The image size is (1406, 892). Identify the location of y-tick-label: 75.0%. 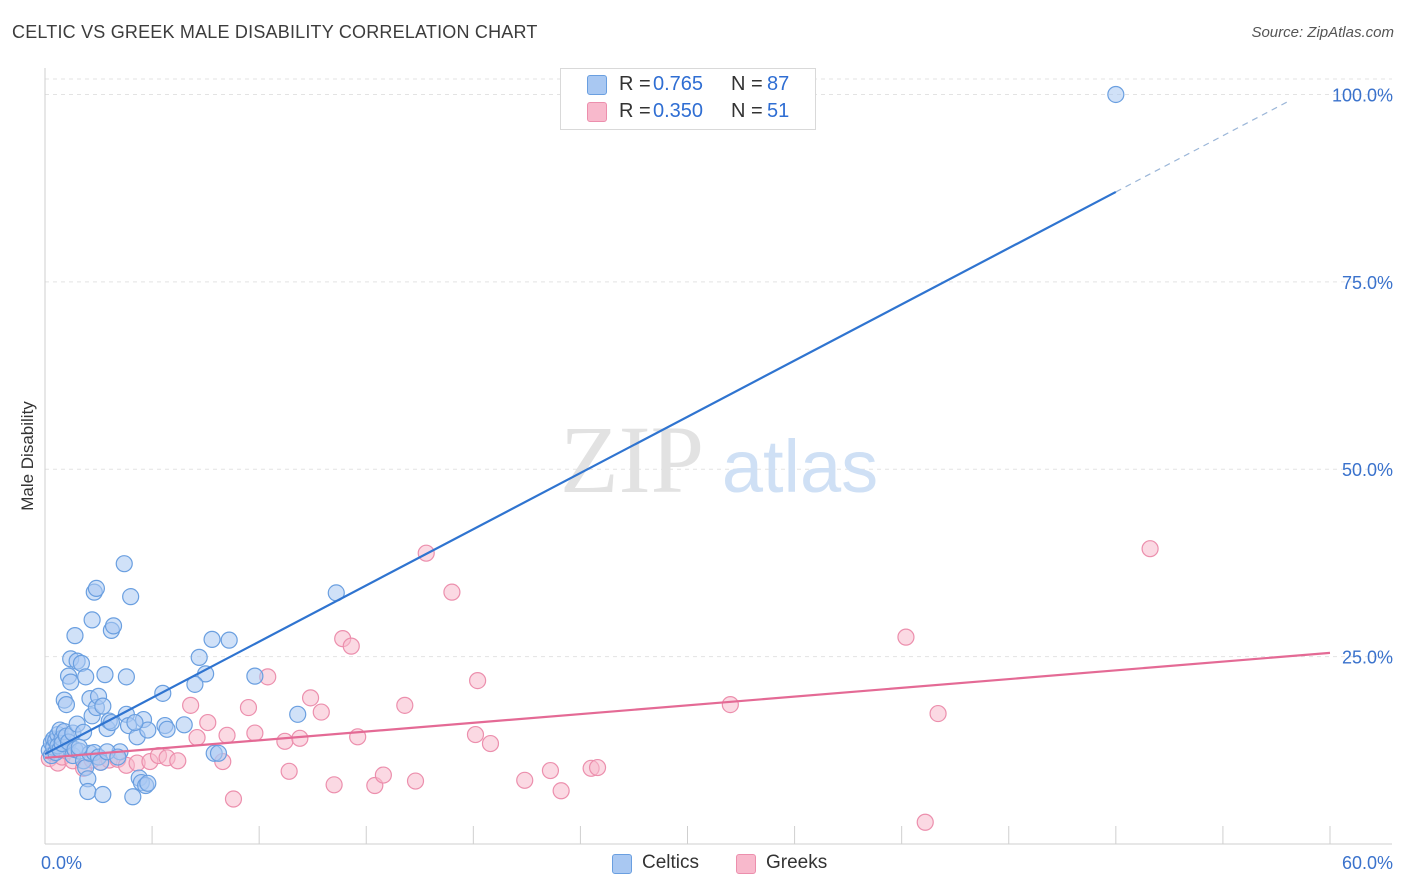
(1367, 283).